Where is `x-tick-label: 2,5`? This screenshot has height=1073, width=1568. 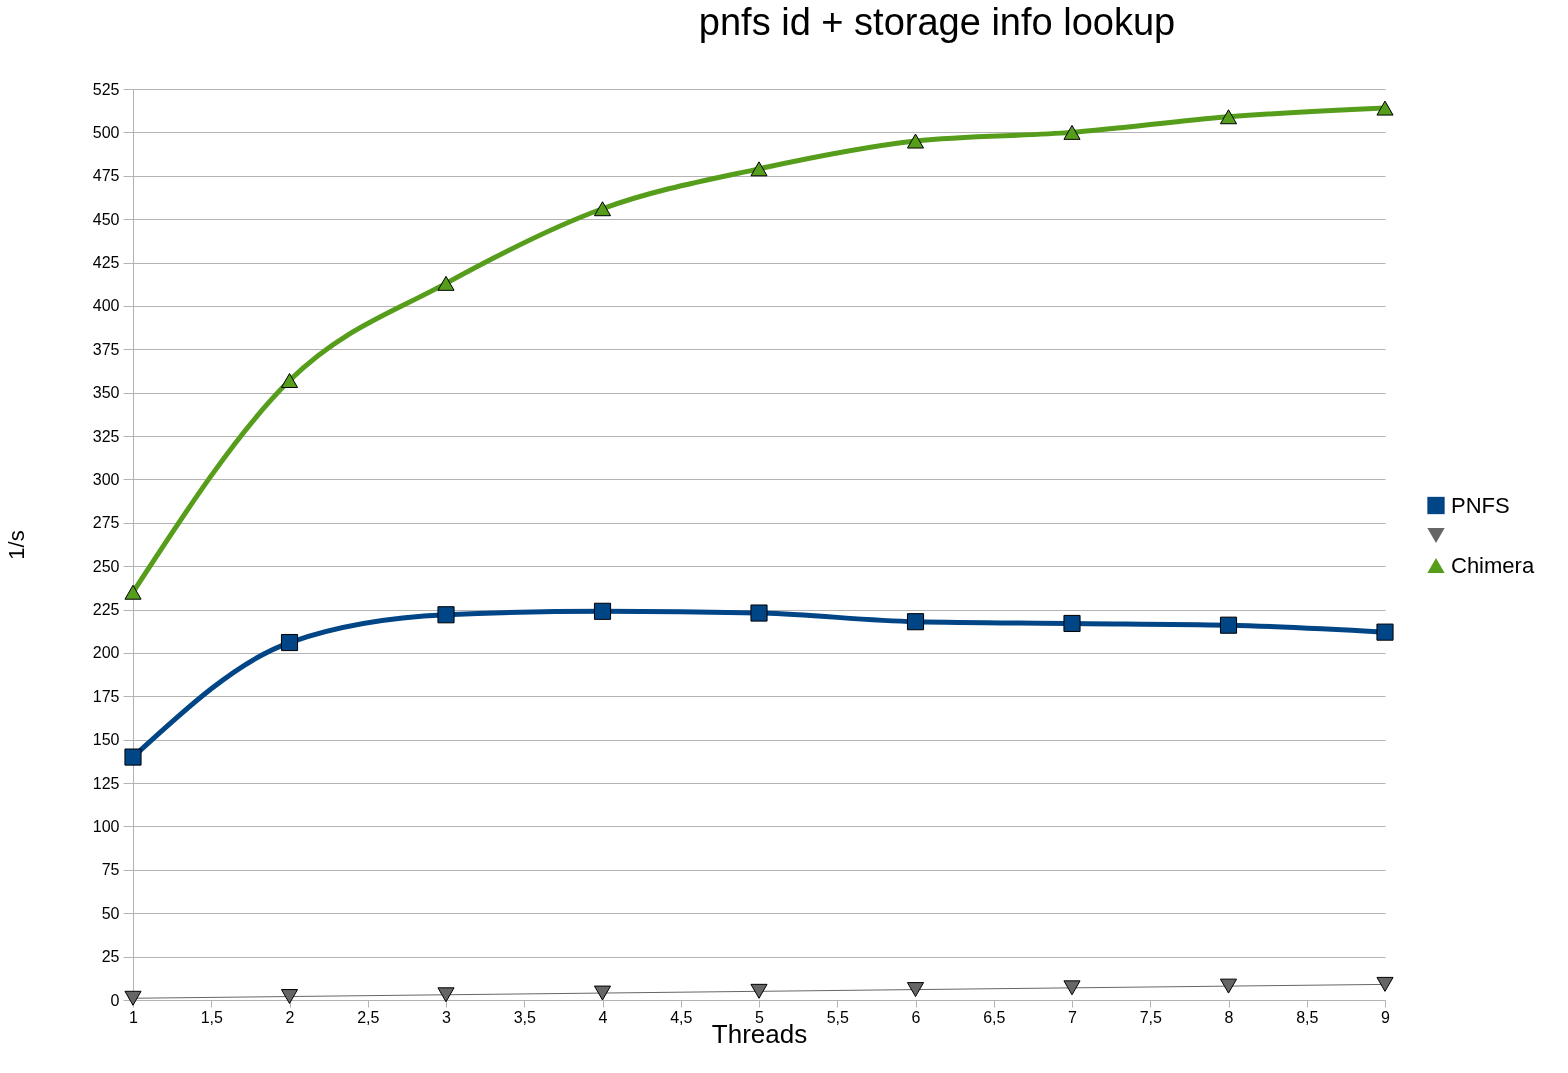 x-tick-label: 2,5 is located at coordinates (368, 1017).